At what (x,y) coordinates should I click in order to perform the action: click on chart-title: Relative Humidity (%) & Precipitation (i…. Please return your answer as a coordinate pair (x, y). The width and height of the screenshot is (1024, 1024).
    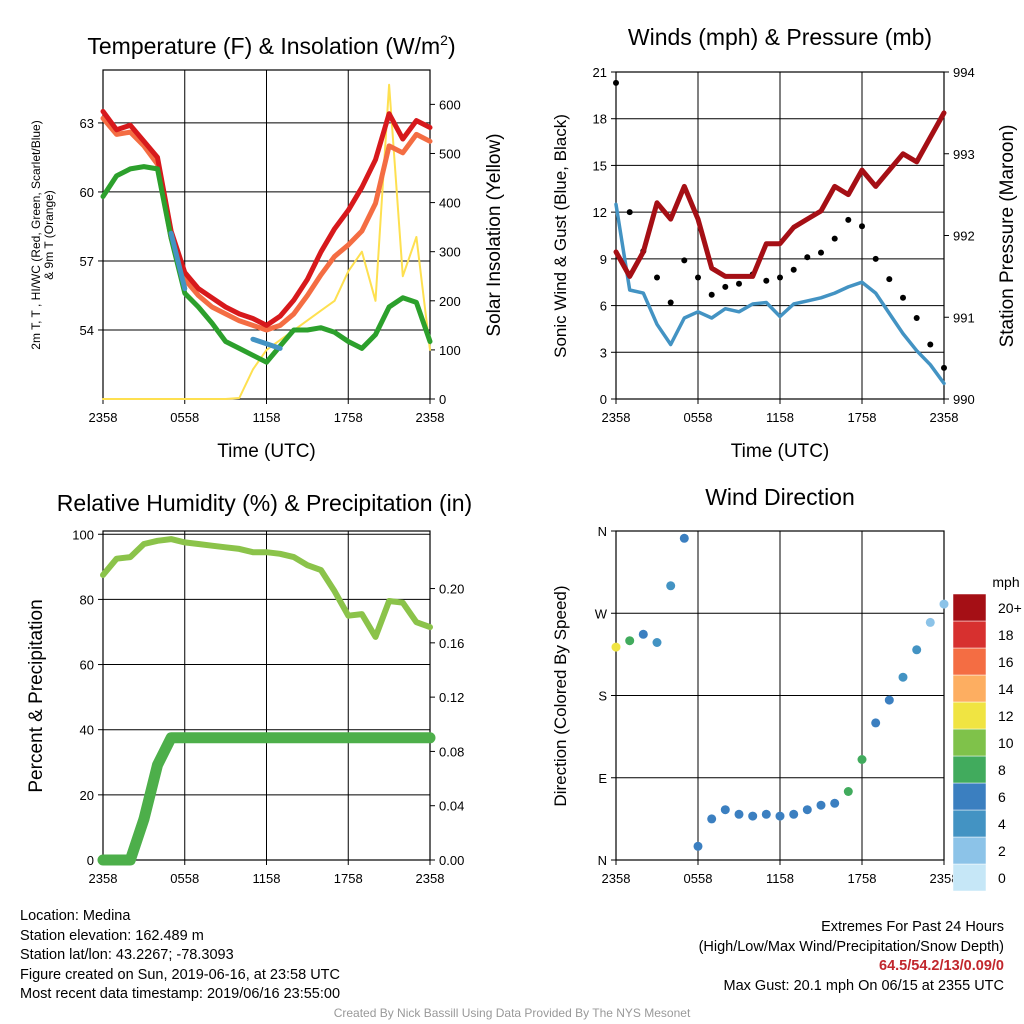
    Looking at the image, I should click on (264, 503).